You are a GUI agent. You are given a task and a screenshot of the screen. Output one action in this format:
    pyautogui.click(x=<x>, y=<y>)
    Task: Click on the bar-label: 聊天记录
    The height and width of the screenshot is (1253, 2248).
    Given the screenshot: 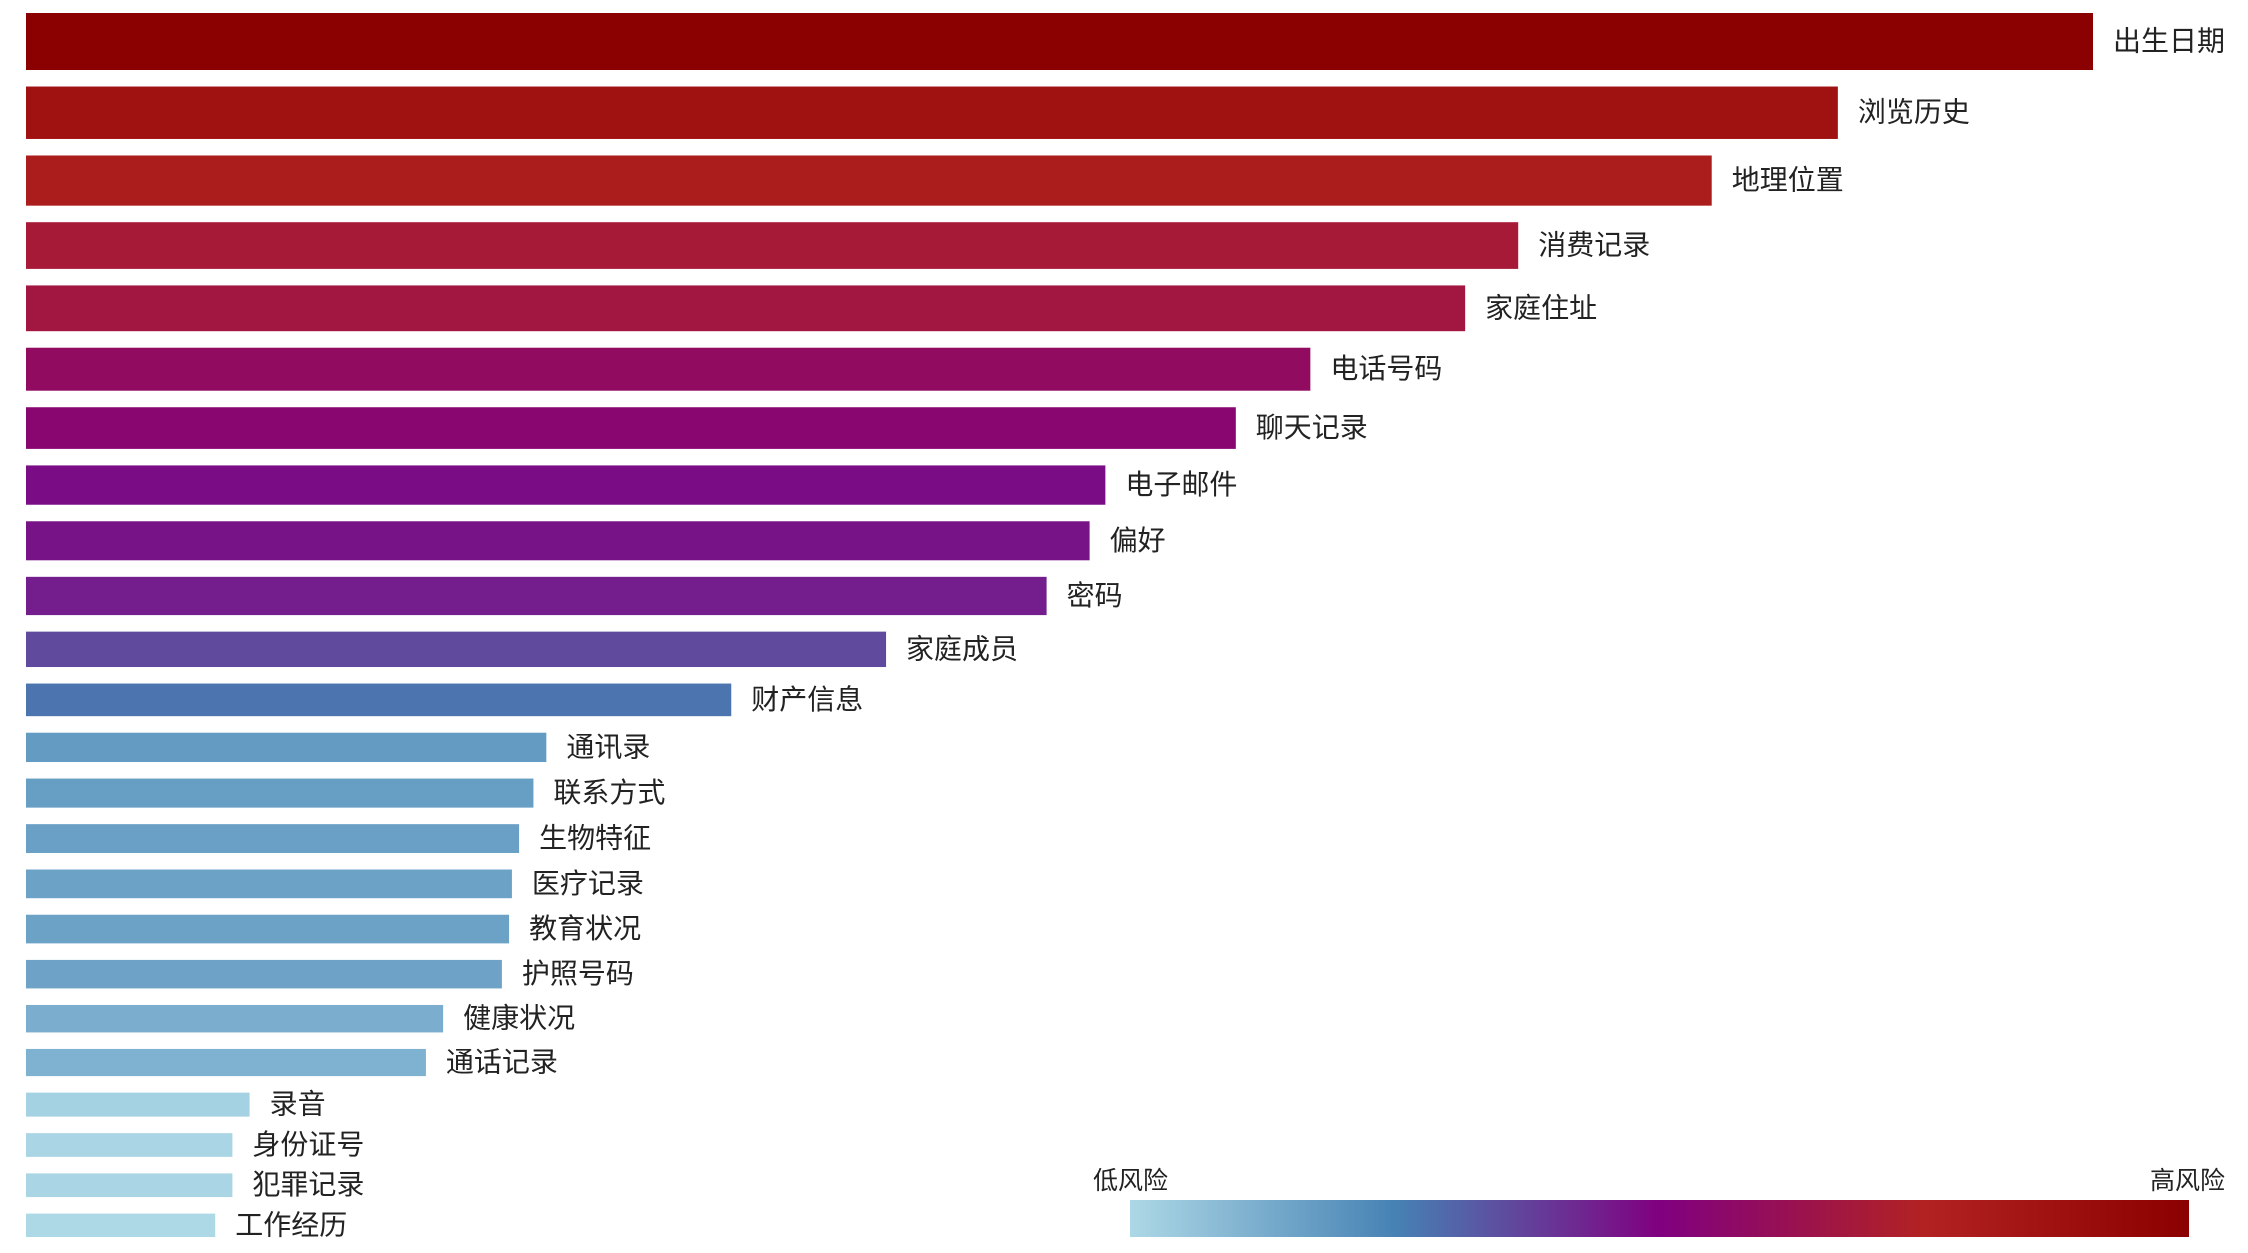 What is the action you would take?
    pyautogui.click(x=1312, y=427)
    